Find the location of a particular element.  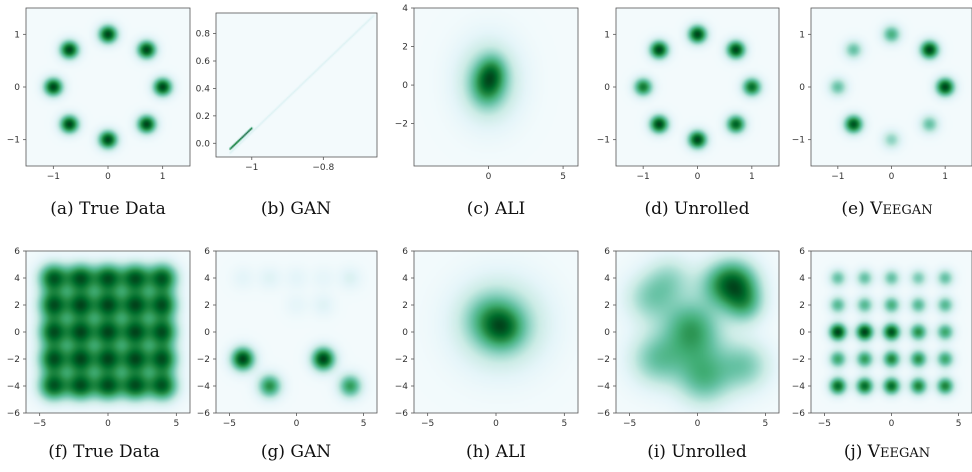

y-tick-label: 0.6 is located at coordinates (203, 62).